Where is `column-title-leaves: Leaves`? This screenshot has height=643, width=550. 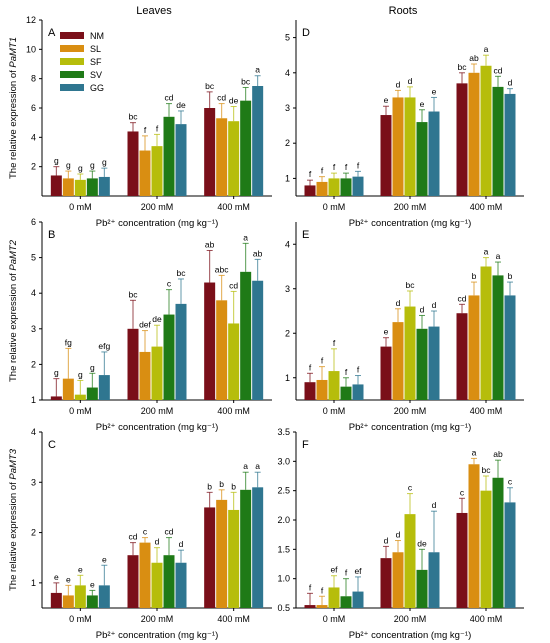 column-title-leaves: Leaves is located at coordinates (154, 11).